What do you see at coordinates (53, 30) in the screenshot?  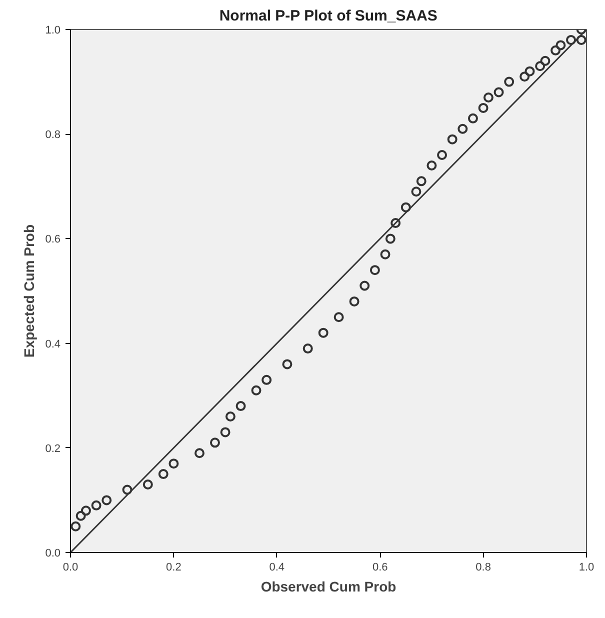 I see `y-tick-label: 1.0` at bounding box center [53, 30].